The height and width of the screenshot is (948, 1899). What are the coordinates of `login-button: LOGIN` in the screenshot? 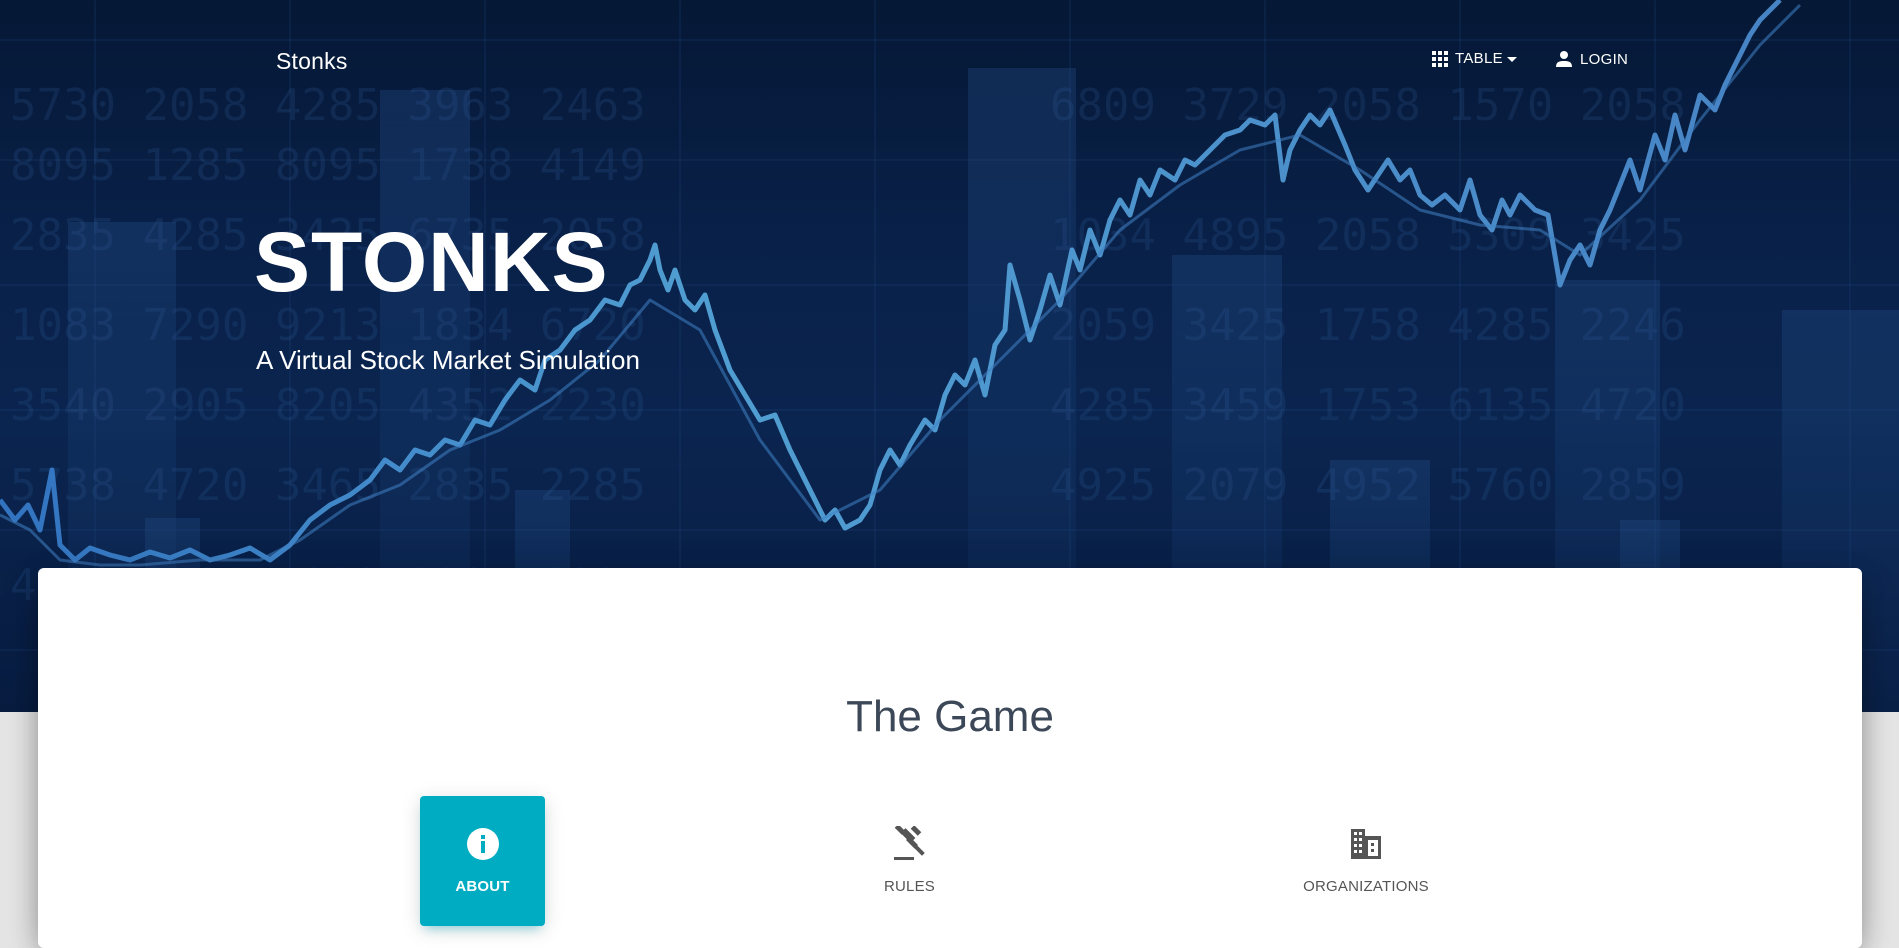 It's located at (1591, 59).